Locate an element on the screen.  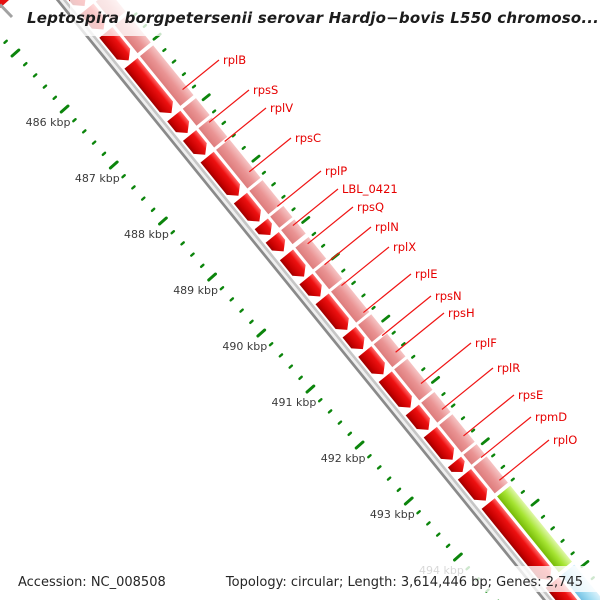
gene-arrow-rpsC is located at coordinates (223, 176).